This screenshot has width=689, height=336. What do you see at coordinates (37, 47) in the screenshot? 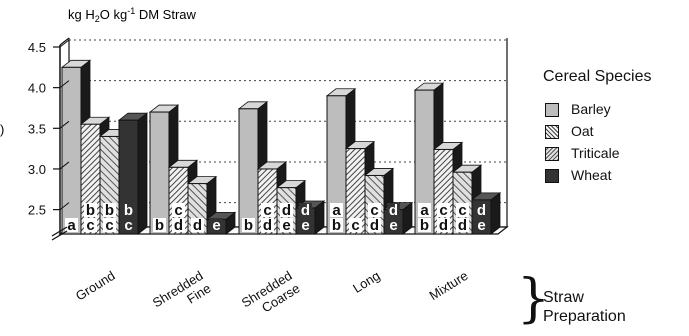
I see `y-tick-label: 4.5` at bounding box center [37, 47].